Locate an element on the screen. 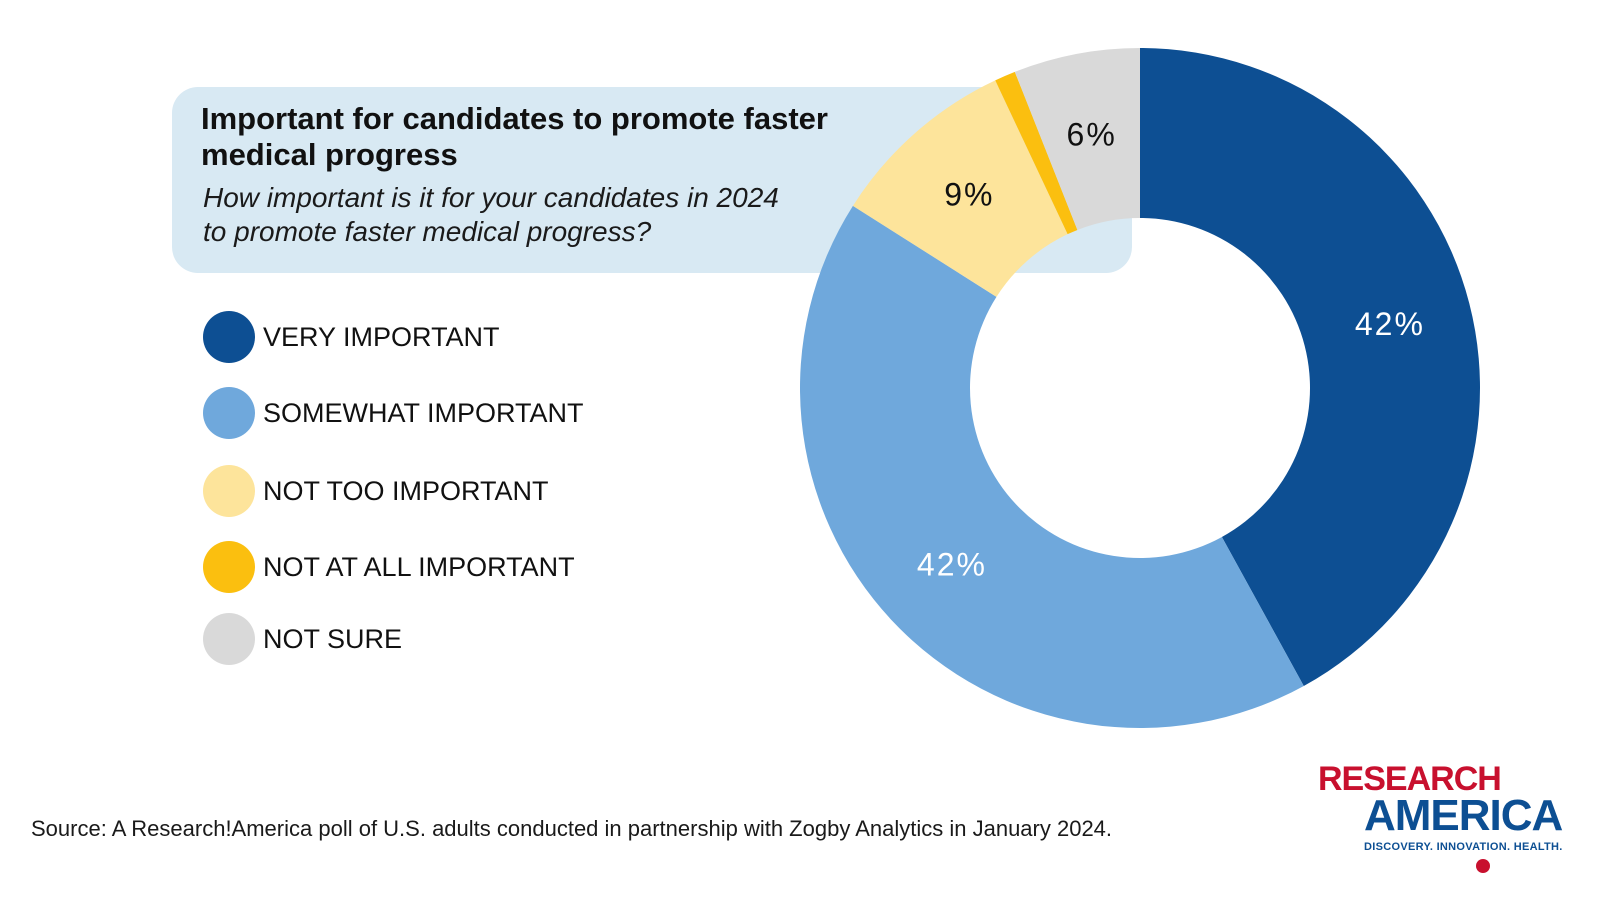  legend-swatch-not-at-all-important is located at coordinates (229, 567).